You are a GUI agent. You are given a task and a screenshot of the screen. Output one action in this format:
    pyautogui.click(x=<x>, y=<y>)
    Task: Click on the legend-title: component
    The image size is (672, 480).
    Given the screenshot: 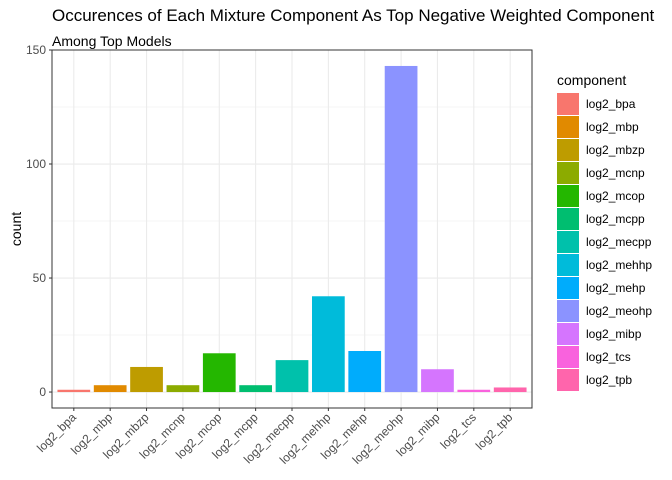 What is the action you would take?
    pyautogui.click(x=591, y=80)
    